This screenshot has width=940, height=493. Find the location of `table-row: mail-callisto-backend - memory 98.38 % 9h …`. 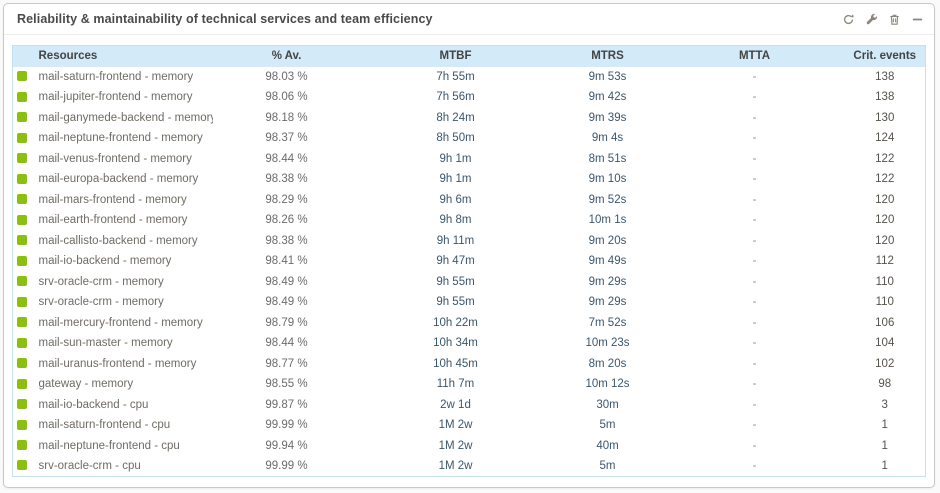

table-row: mail-callisto-backend - memory 98.38 % 9h … is located at coordinates (469, 240).